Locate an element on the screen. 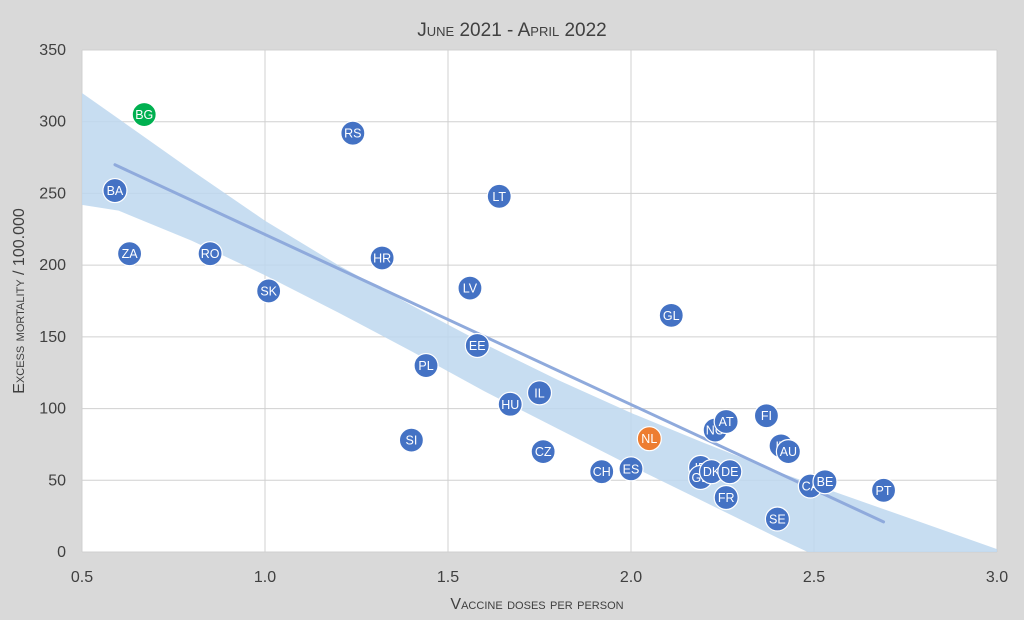 Image resolution: width=1024 pixels, height=620 pixels. data-point-gl: GL is located at coordinates (671, 315).